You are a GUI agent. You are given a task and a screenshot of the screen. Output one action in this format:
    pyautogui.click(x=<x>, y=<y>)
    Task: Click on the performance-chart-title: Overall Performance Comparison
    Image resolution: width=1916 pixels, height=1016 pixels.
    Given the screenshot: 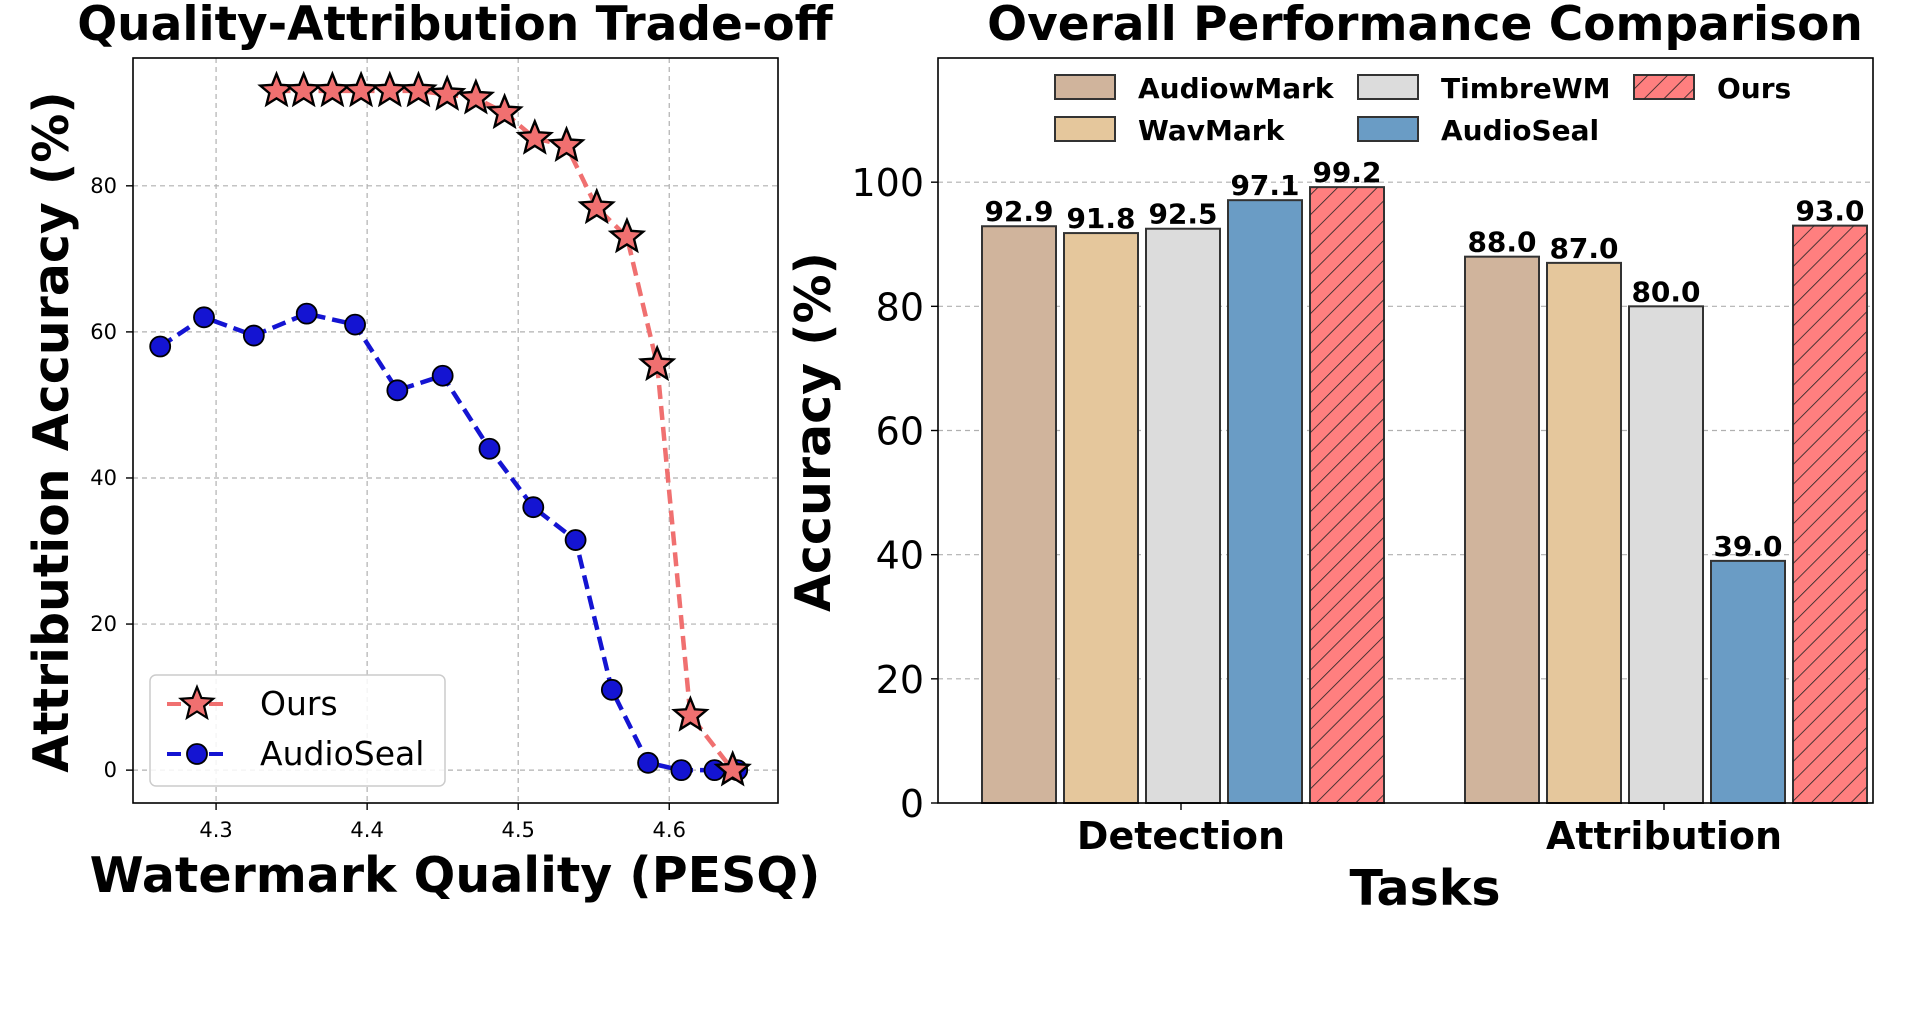 What is the action you would take?
    pyautogui.click(x=1425, y=26)
    